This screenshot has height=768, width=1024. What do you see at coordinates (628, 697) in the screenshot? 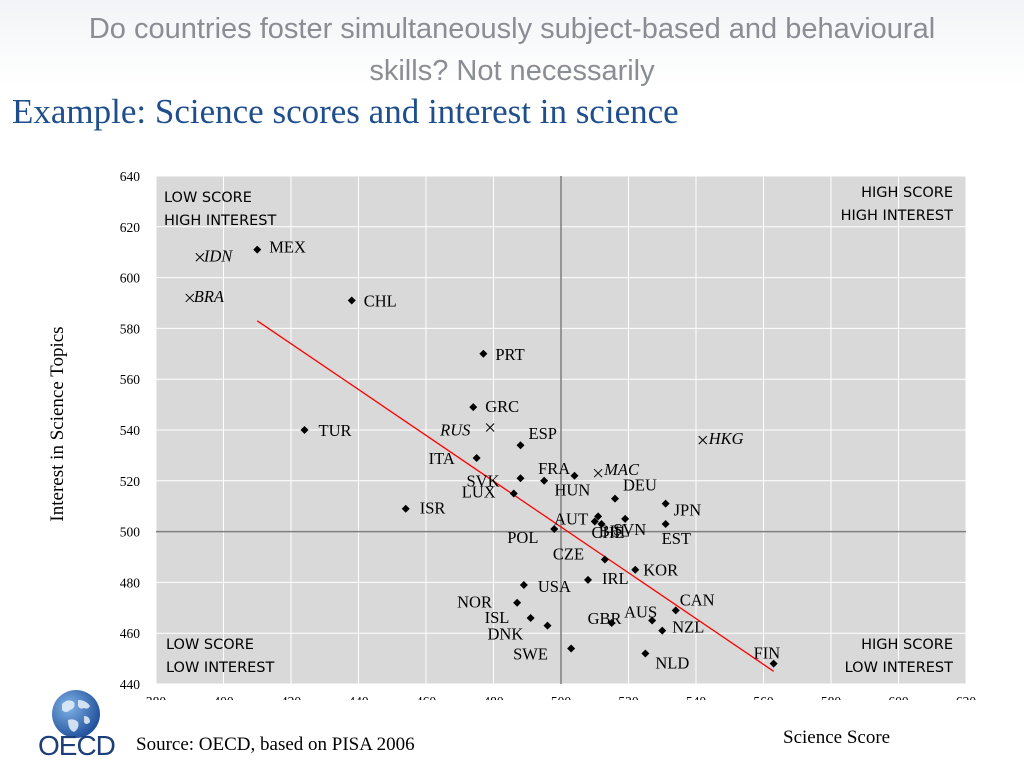
I see `x-tick-label: 520` at bounding box center [628, 697].